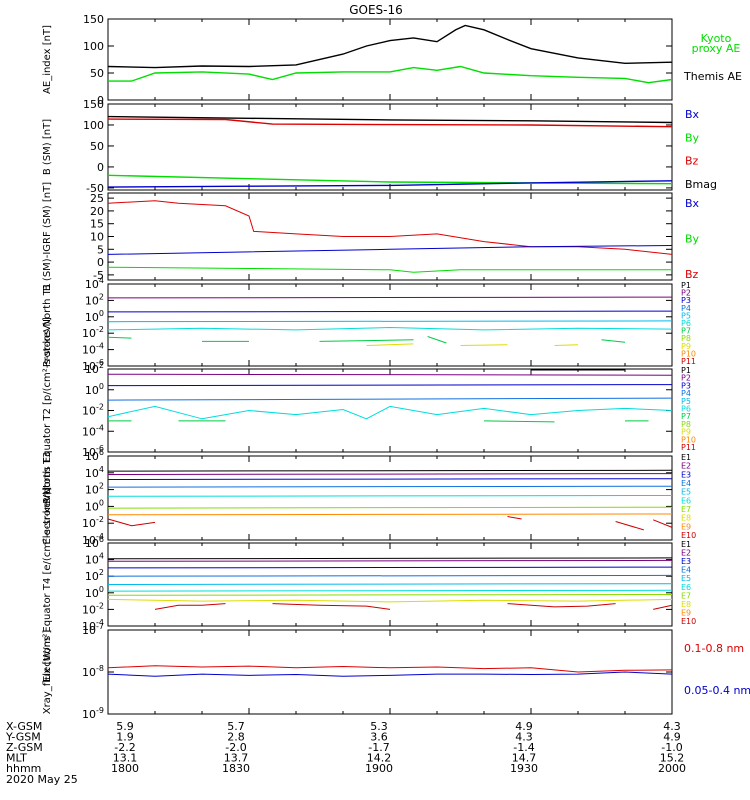  What do you see at coordinates (524, 758) in the screenshot?
I see `footer-value: 14.7` at bounding box center [524, 758].